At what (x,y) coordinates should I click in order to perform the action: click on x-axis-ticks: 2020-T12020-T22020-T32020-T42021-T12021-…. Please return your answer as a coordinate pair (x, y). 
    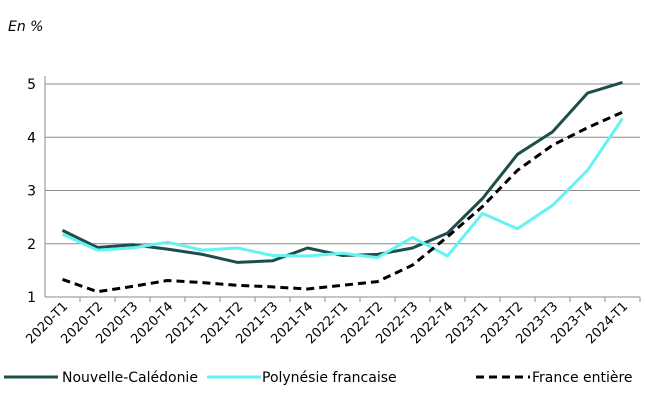
    Looking at the image, I should click on (332, 322).